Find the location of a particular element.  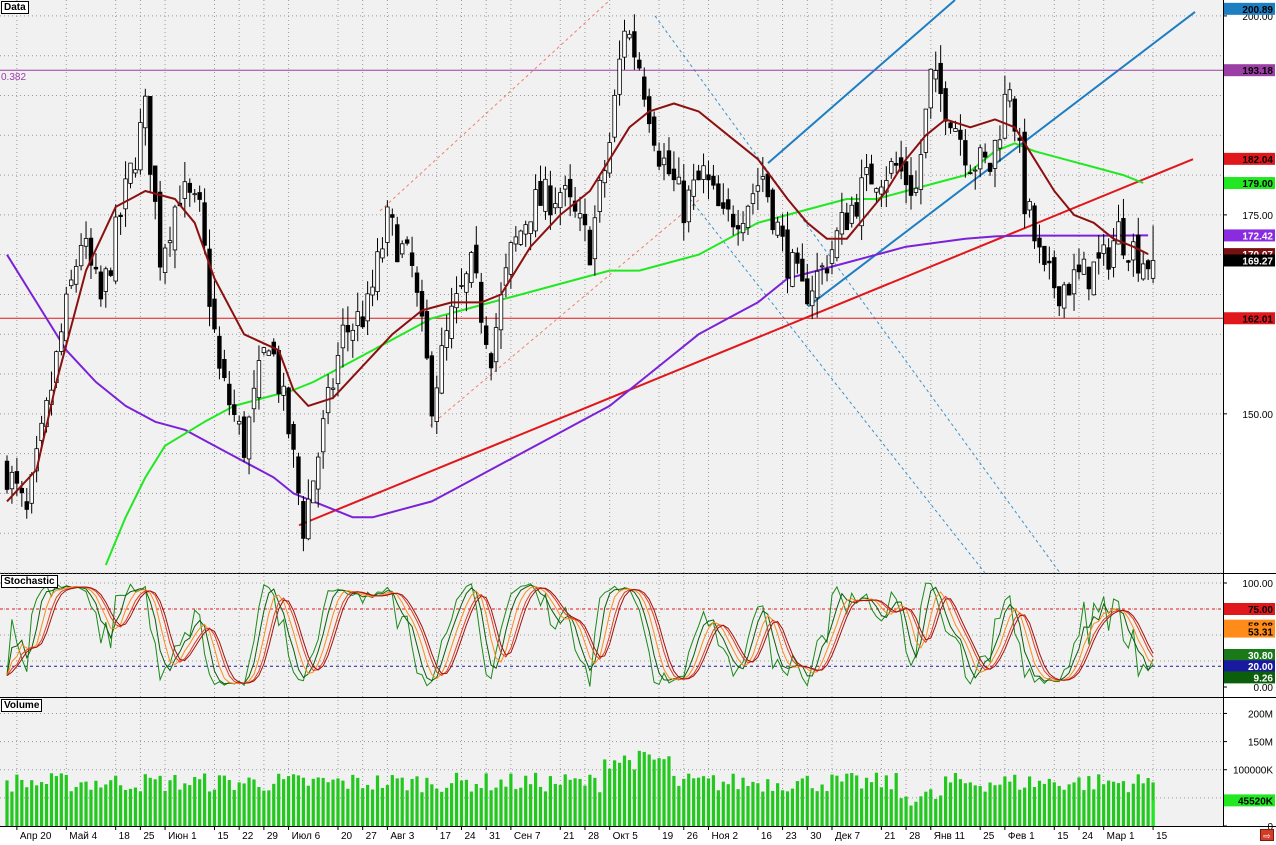

price-value-tag-label: 172.42 is located at coordinates (1257, 236).